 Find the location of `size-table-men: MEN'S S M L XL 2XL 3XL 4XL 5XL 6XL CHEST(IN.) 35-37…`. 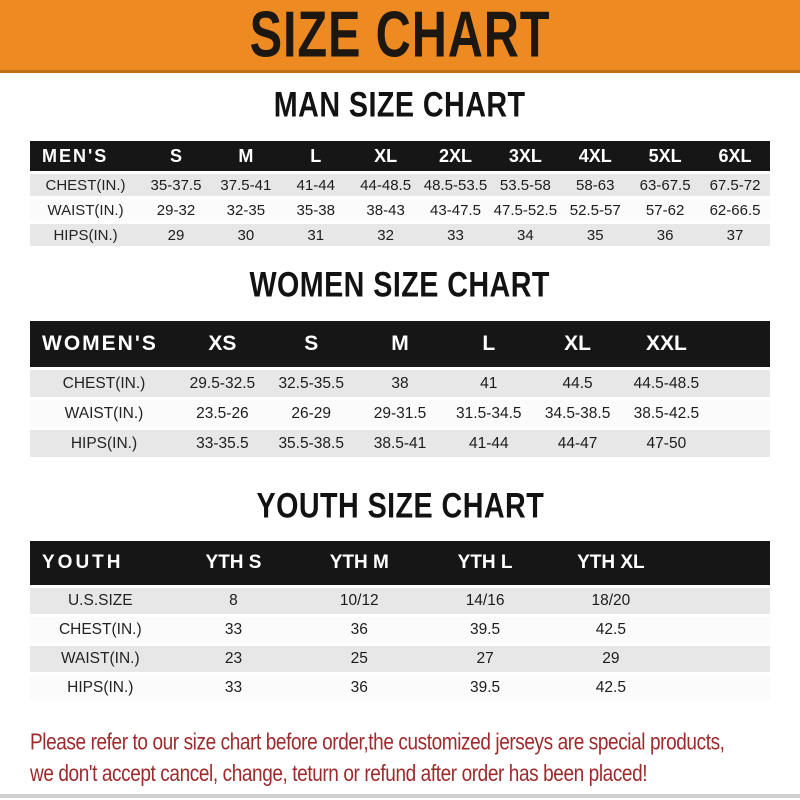

size-table-men: MEN'S S M L XL 2XL 3XL 4XL 5XL 6XL CHEST(IN.) 35-37… is located at coordinates (400, 193).